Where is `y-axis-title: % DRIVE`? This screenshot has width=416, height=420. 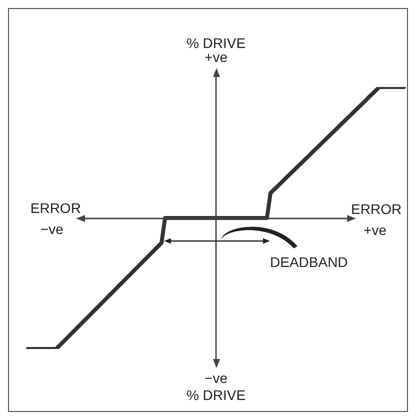
y-axis-title: % DRIVE is located at coordinates (216, 43).